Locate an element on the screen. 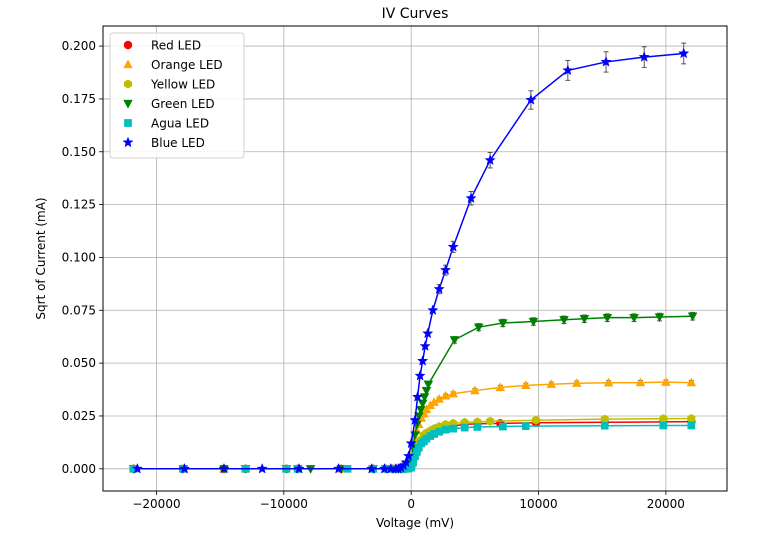 The width and height of the screenshot is (760, 551). x-axis-label: Voltage (mV) is located at coordinates (415, 523).